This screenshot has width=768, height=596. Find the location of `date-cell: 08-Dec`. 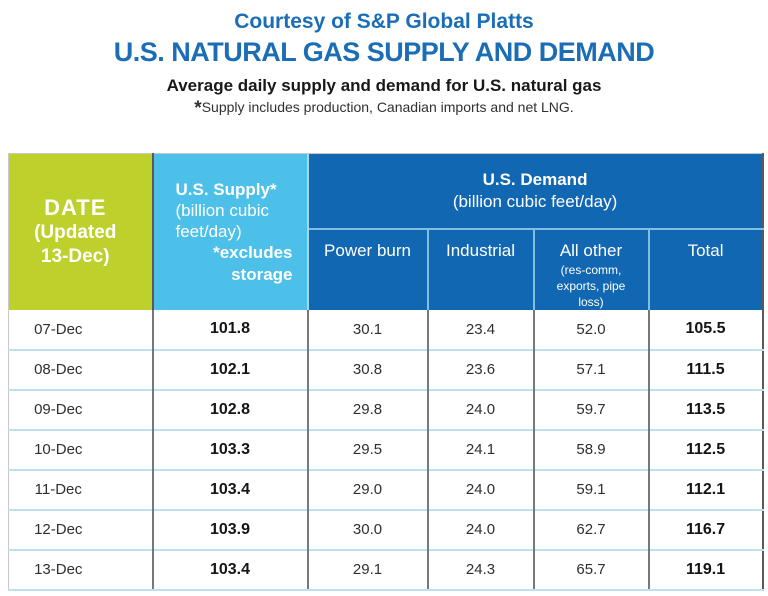

date-cell: 08-Dec is located at coordinates (80, 369).